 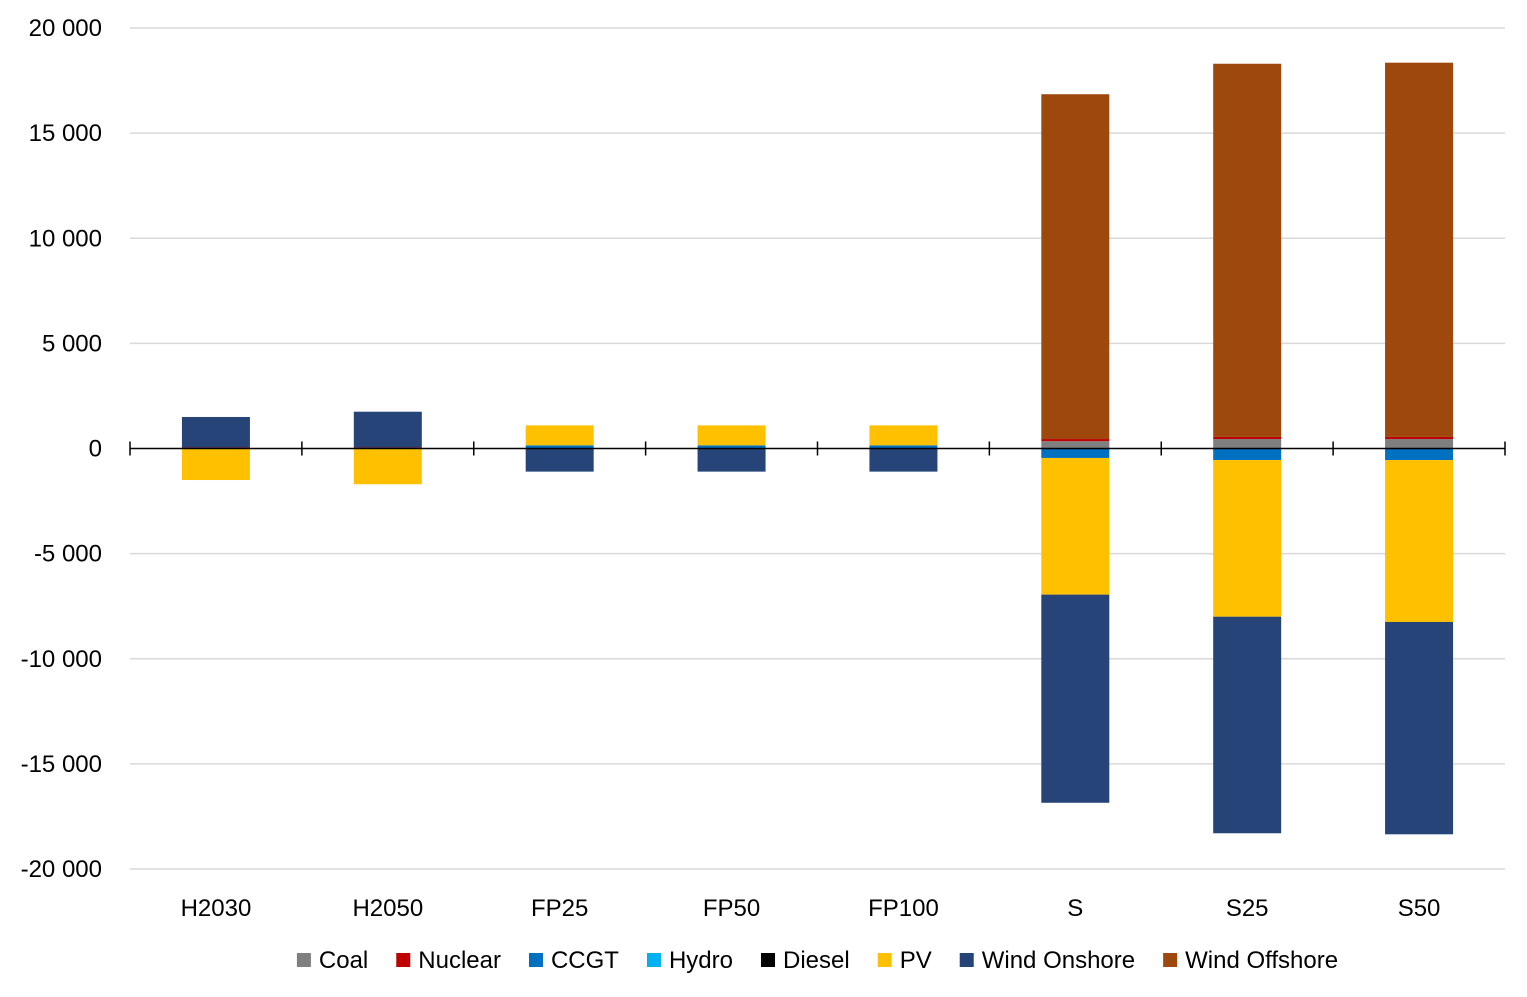 What do you see at coordinates (1075, 698) in the screenshot?
I see `bar-wind-onshore-s` at bounding box center [1075, 698].